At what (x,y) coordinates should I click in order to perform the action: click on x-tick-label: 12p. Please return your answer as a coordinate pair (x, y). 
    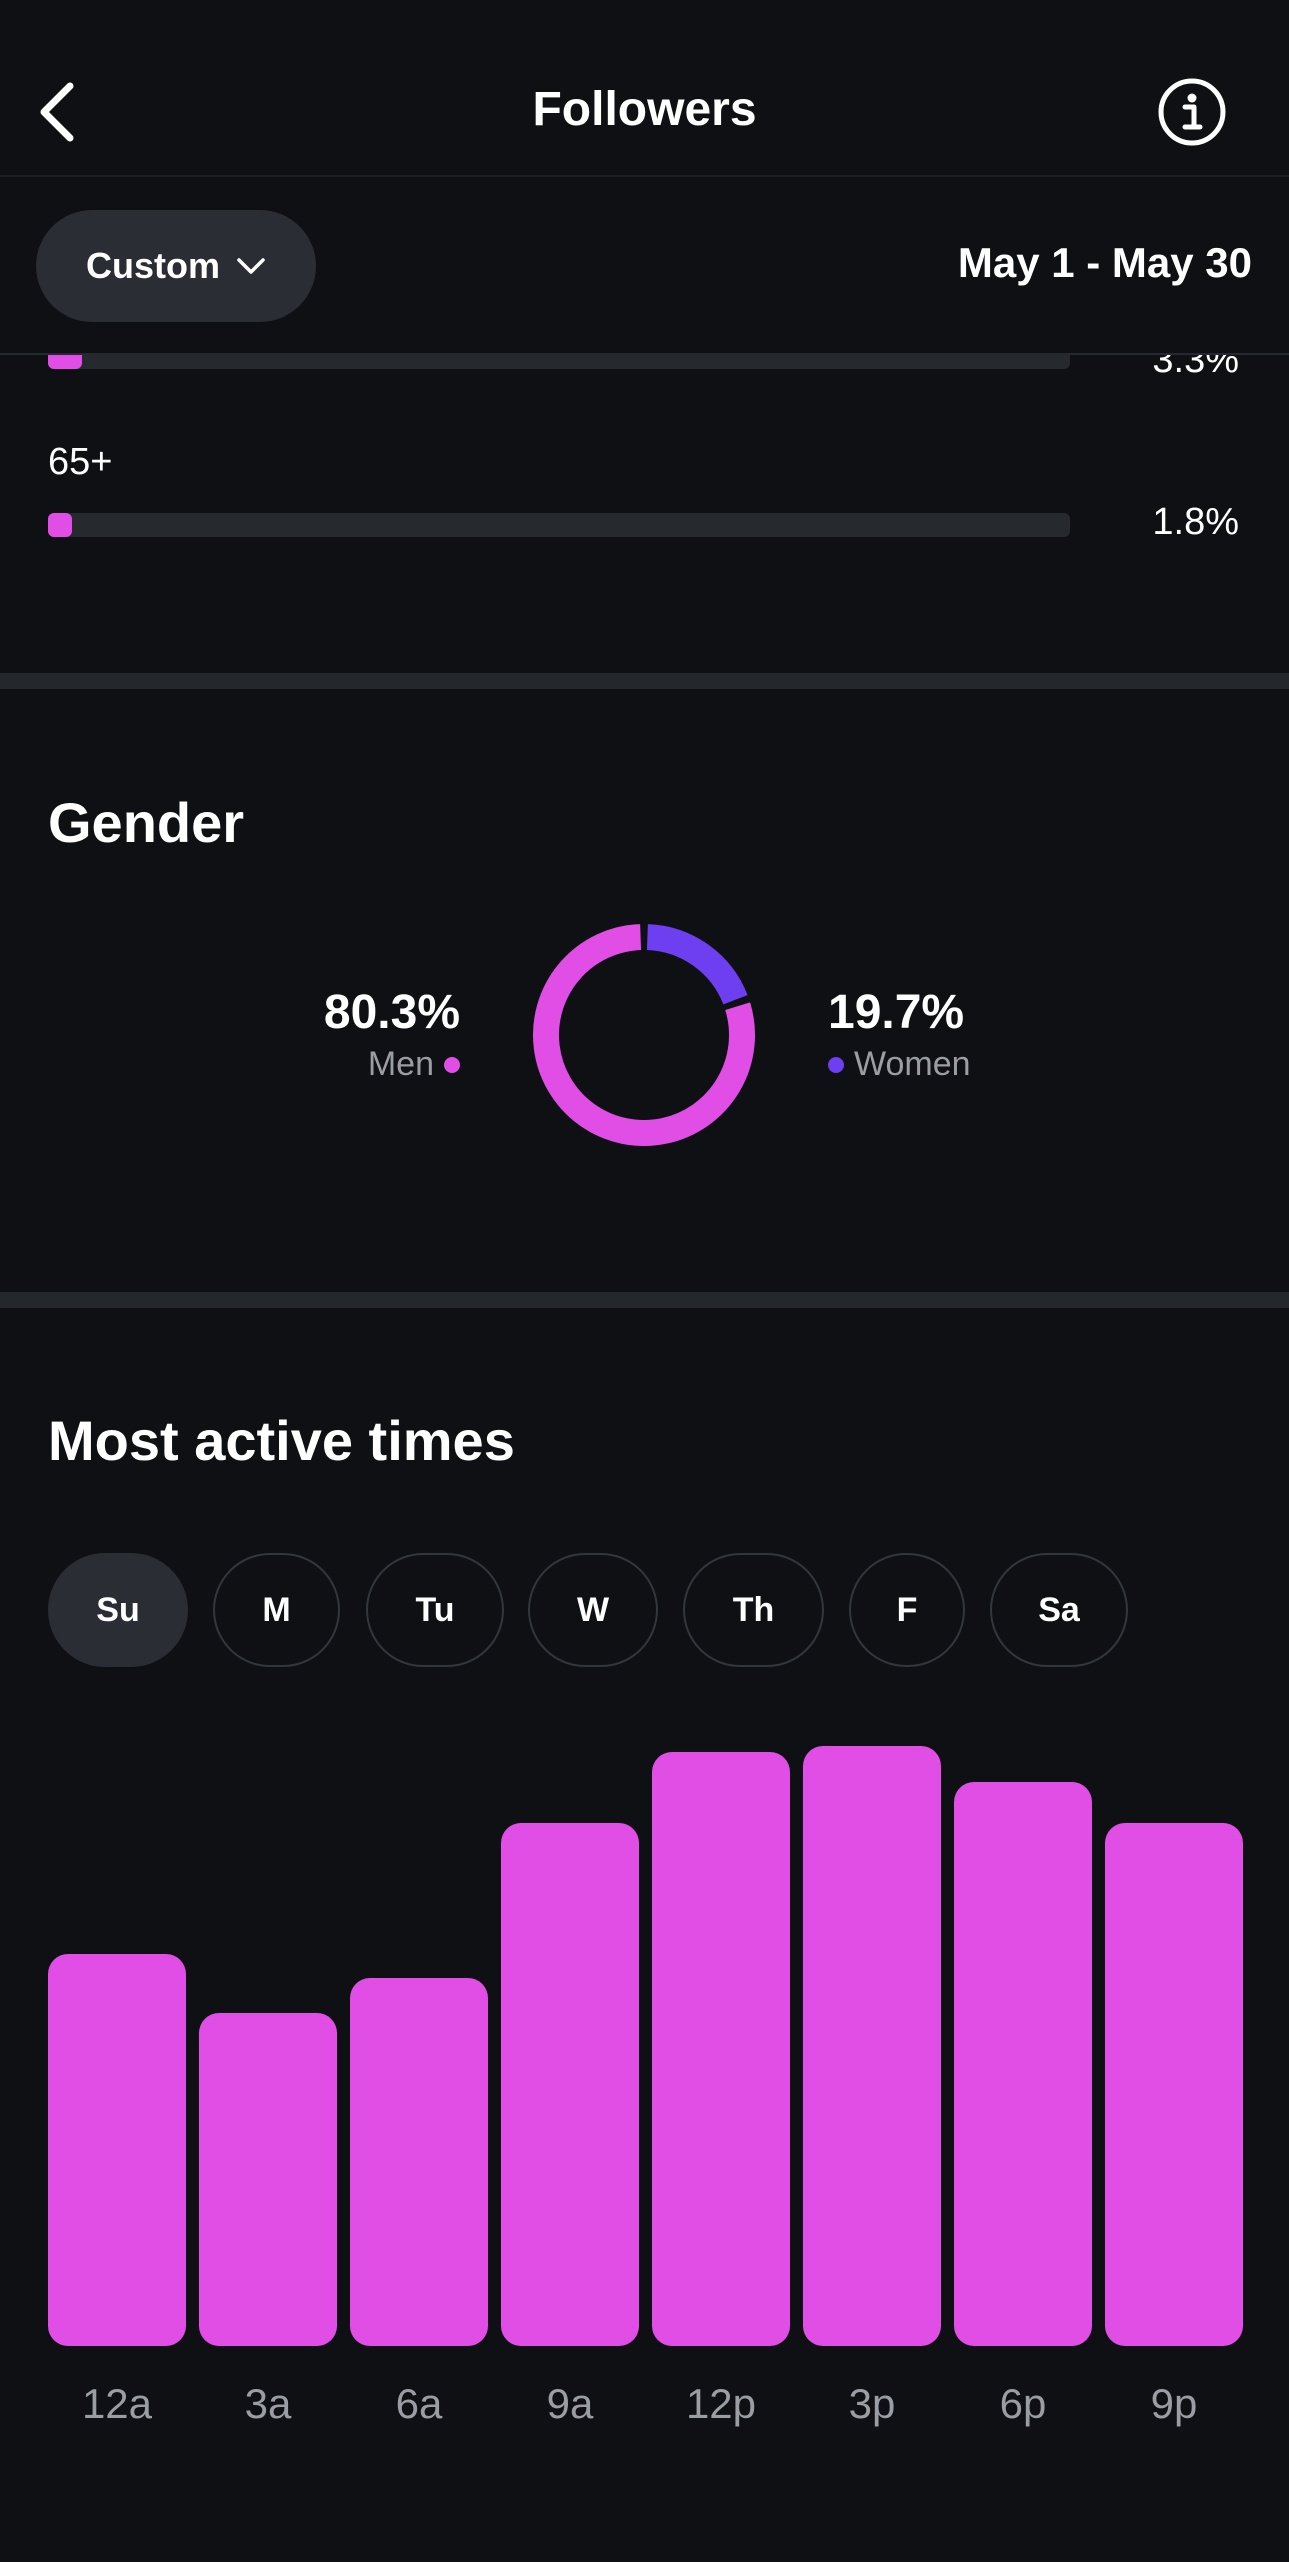
    Looking at the image, I should click on (721, 2403).